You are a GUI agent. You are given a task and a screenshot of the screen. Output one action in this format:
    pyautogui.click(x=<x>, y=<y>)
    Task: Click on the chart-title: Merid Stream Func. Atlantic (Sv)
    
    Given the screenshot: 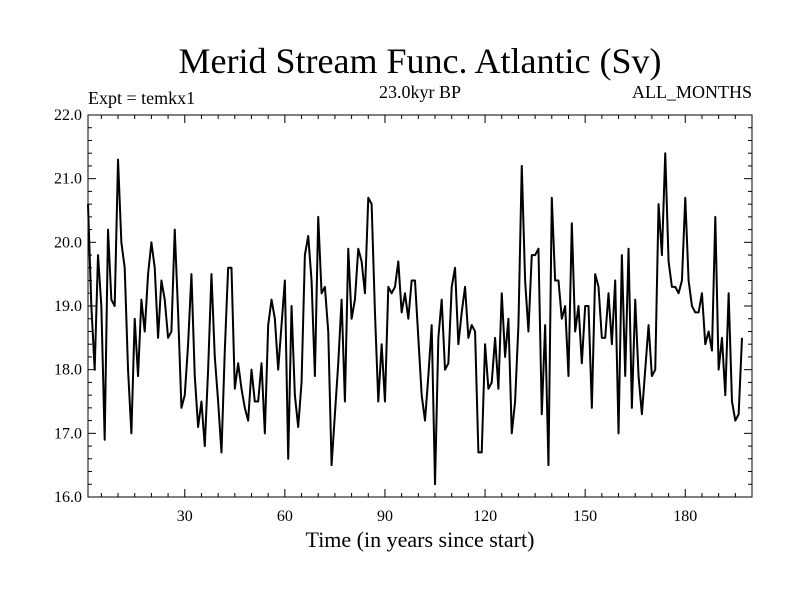 What is the action you would take?
    pyautogui.click(x=420, y=61)
    